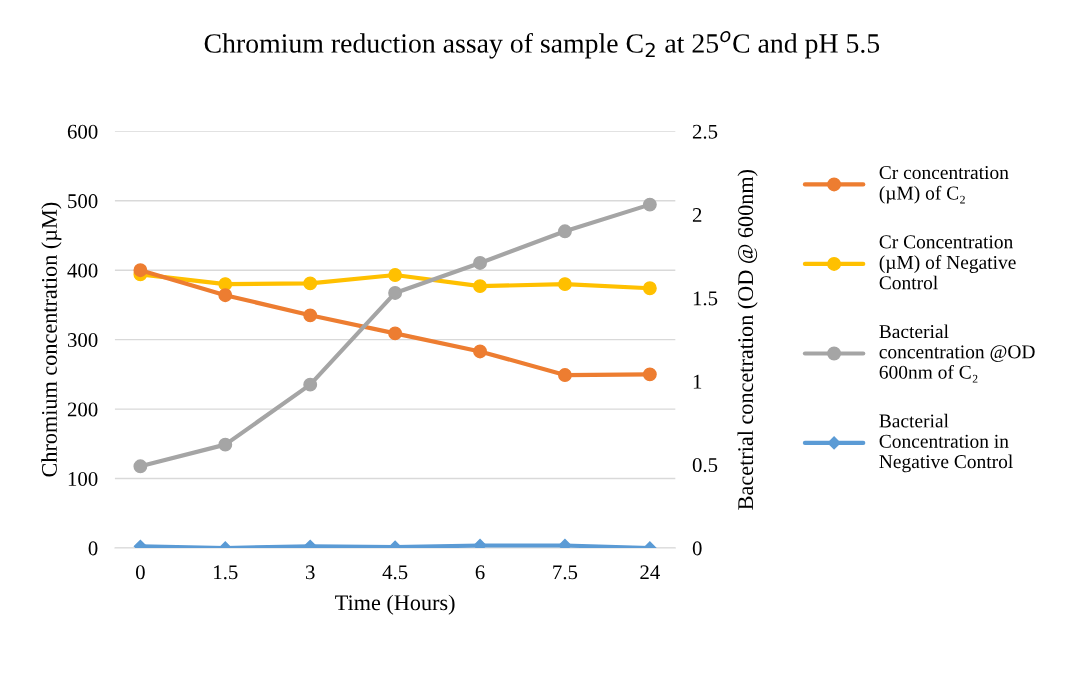  What do you see at coordinates (705, 298) in the screenshot?
I see `y2-tick-label: 1.5` at bounding box center [705, 298].